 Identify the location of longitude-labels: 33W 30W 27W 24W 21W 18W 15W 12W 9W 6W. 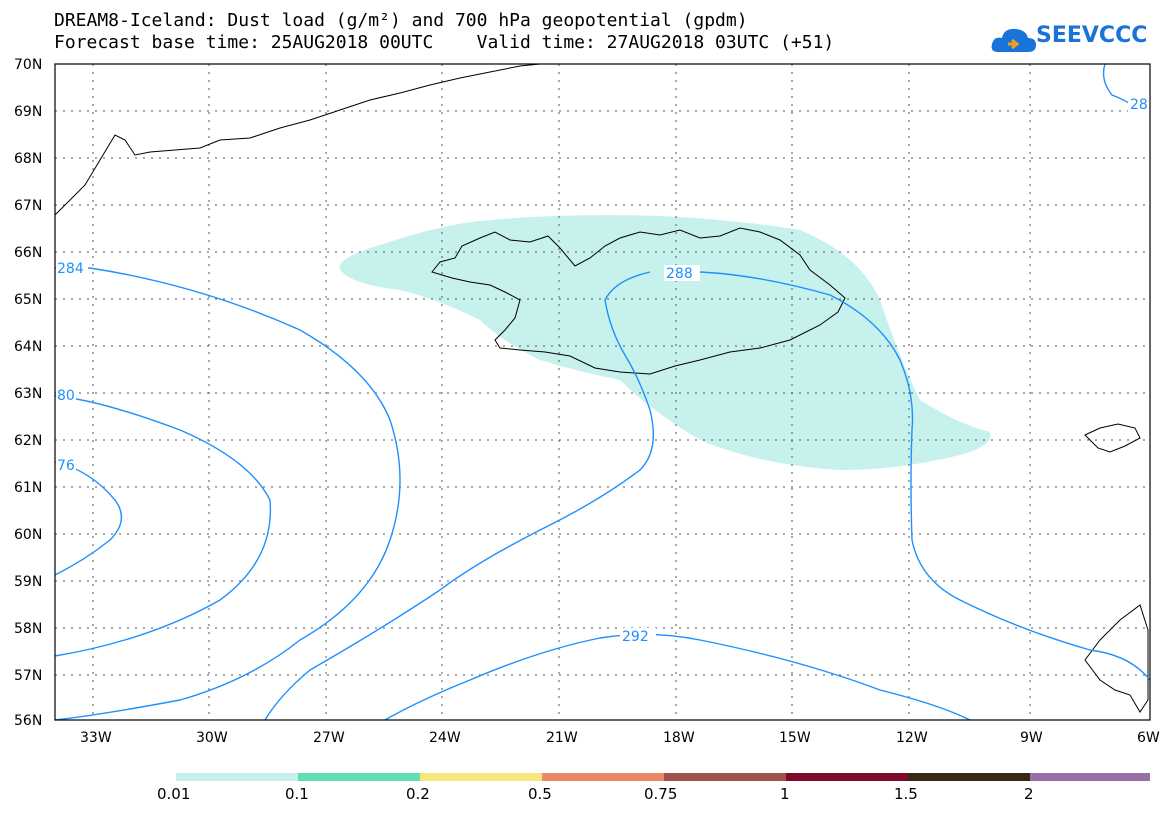
(620, 738).